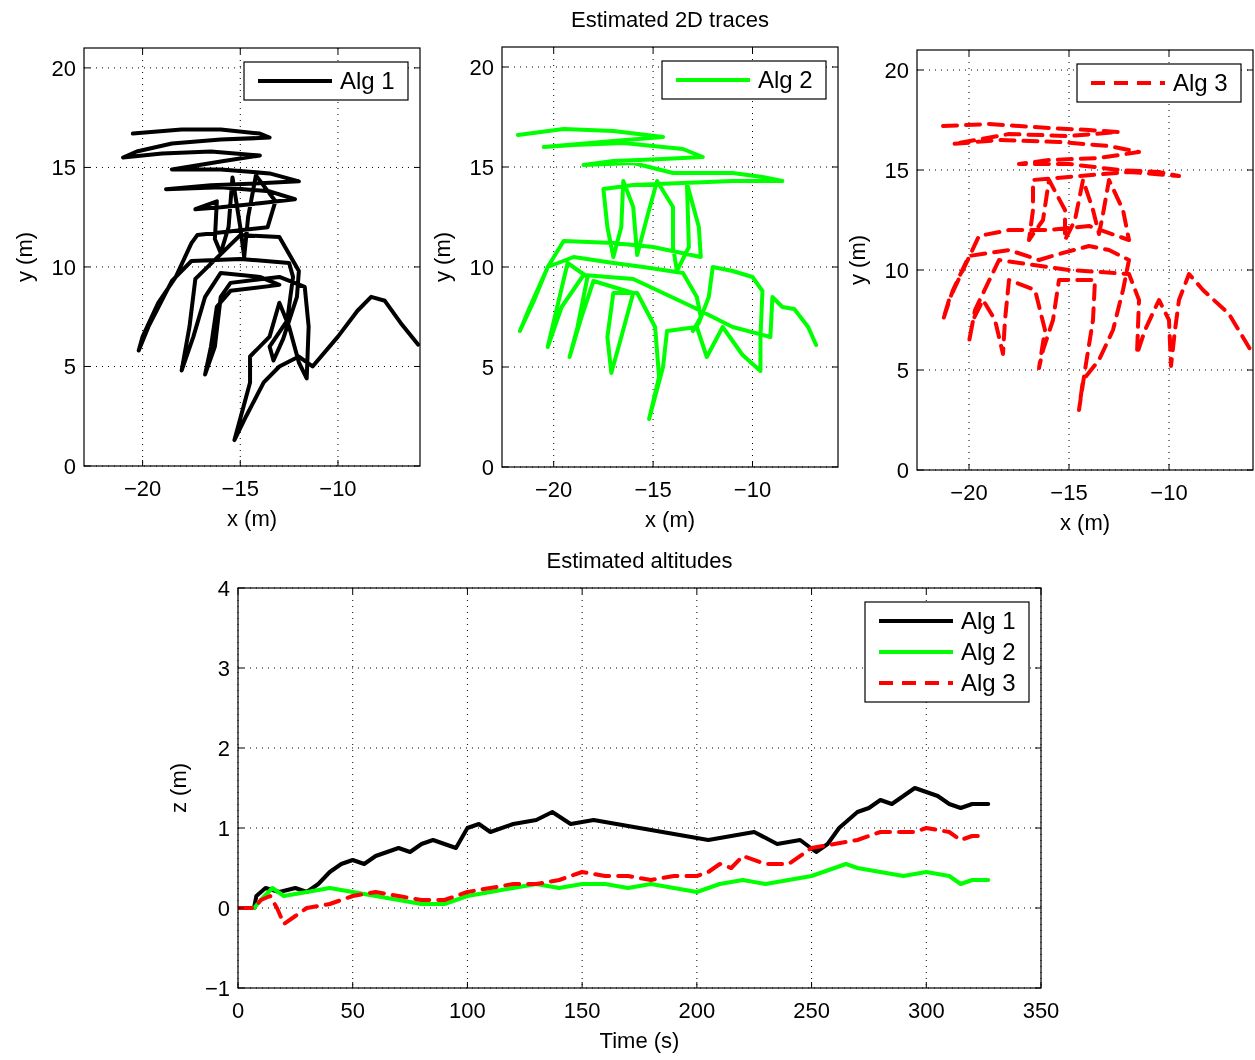 This screenshot has height=1060, width=1255. Describe the element at coordinates (352, 1010) in the screenshot. I see `x-tick-label: 50` at that location.